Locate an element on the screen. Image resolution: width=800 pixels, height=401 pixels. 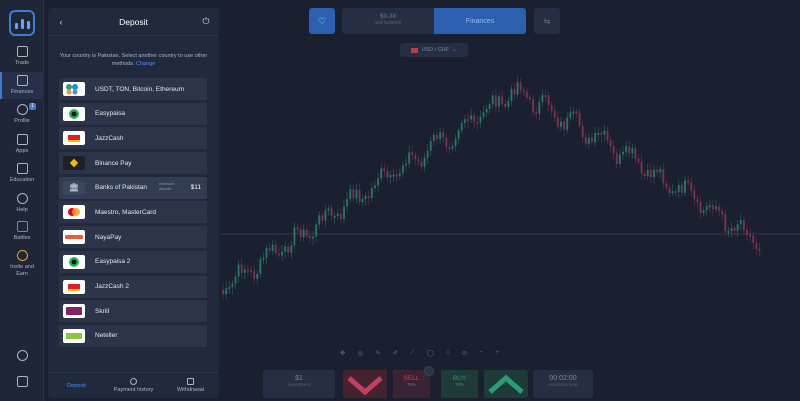
notification-badge: 1 is located at coordinates (32, 106).